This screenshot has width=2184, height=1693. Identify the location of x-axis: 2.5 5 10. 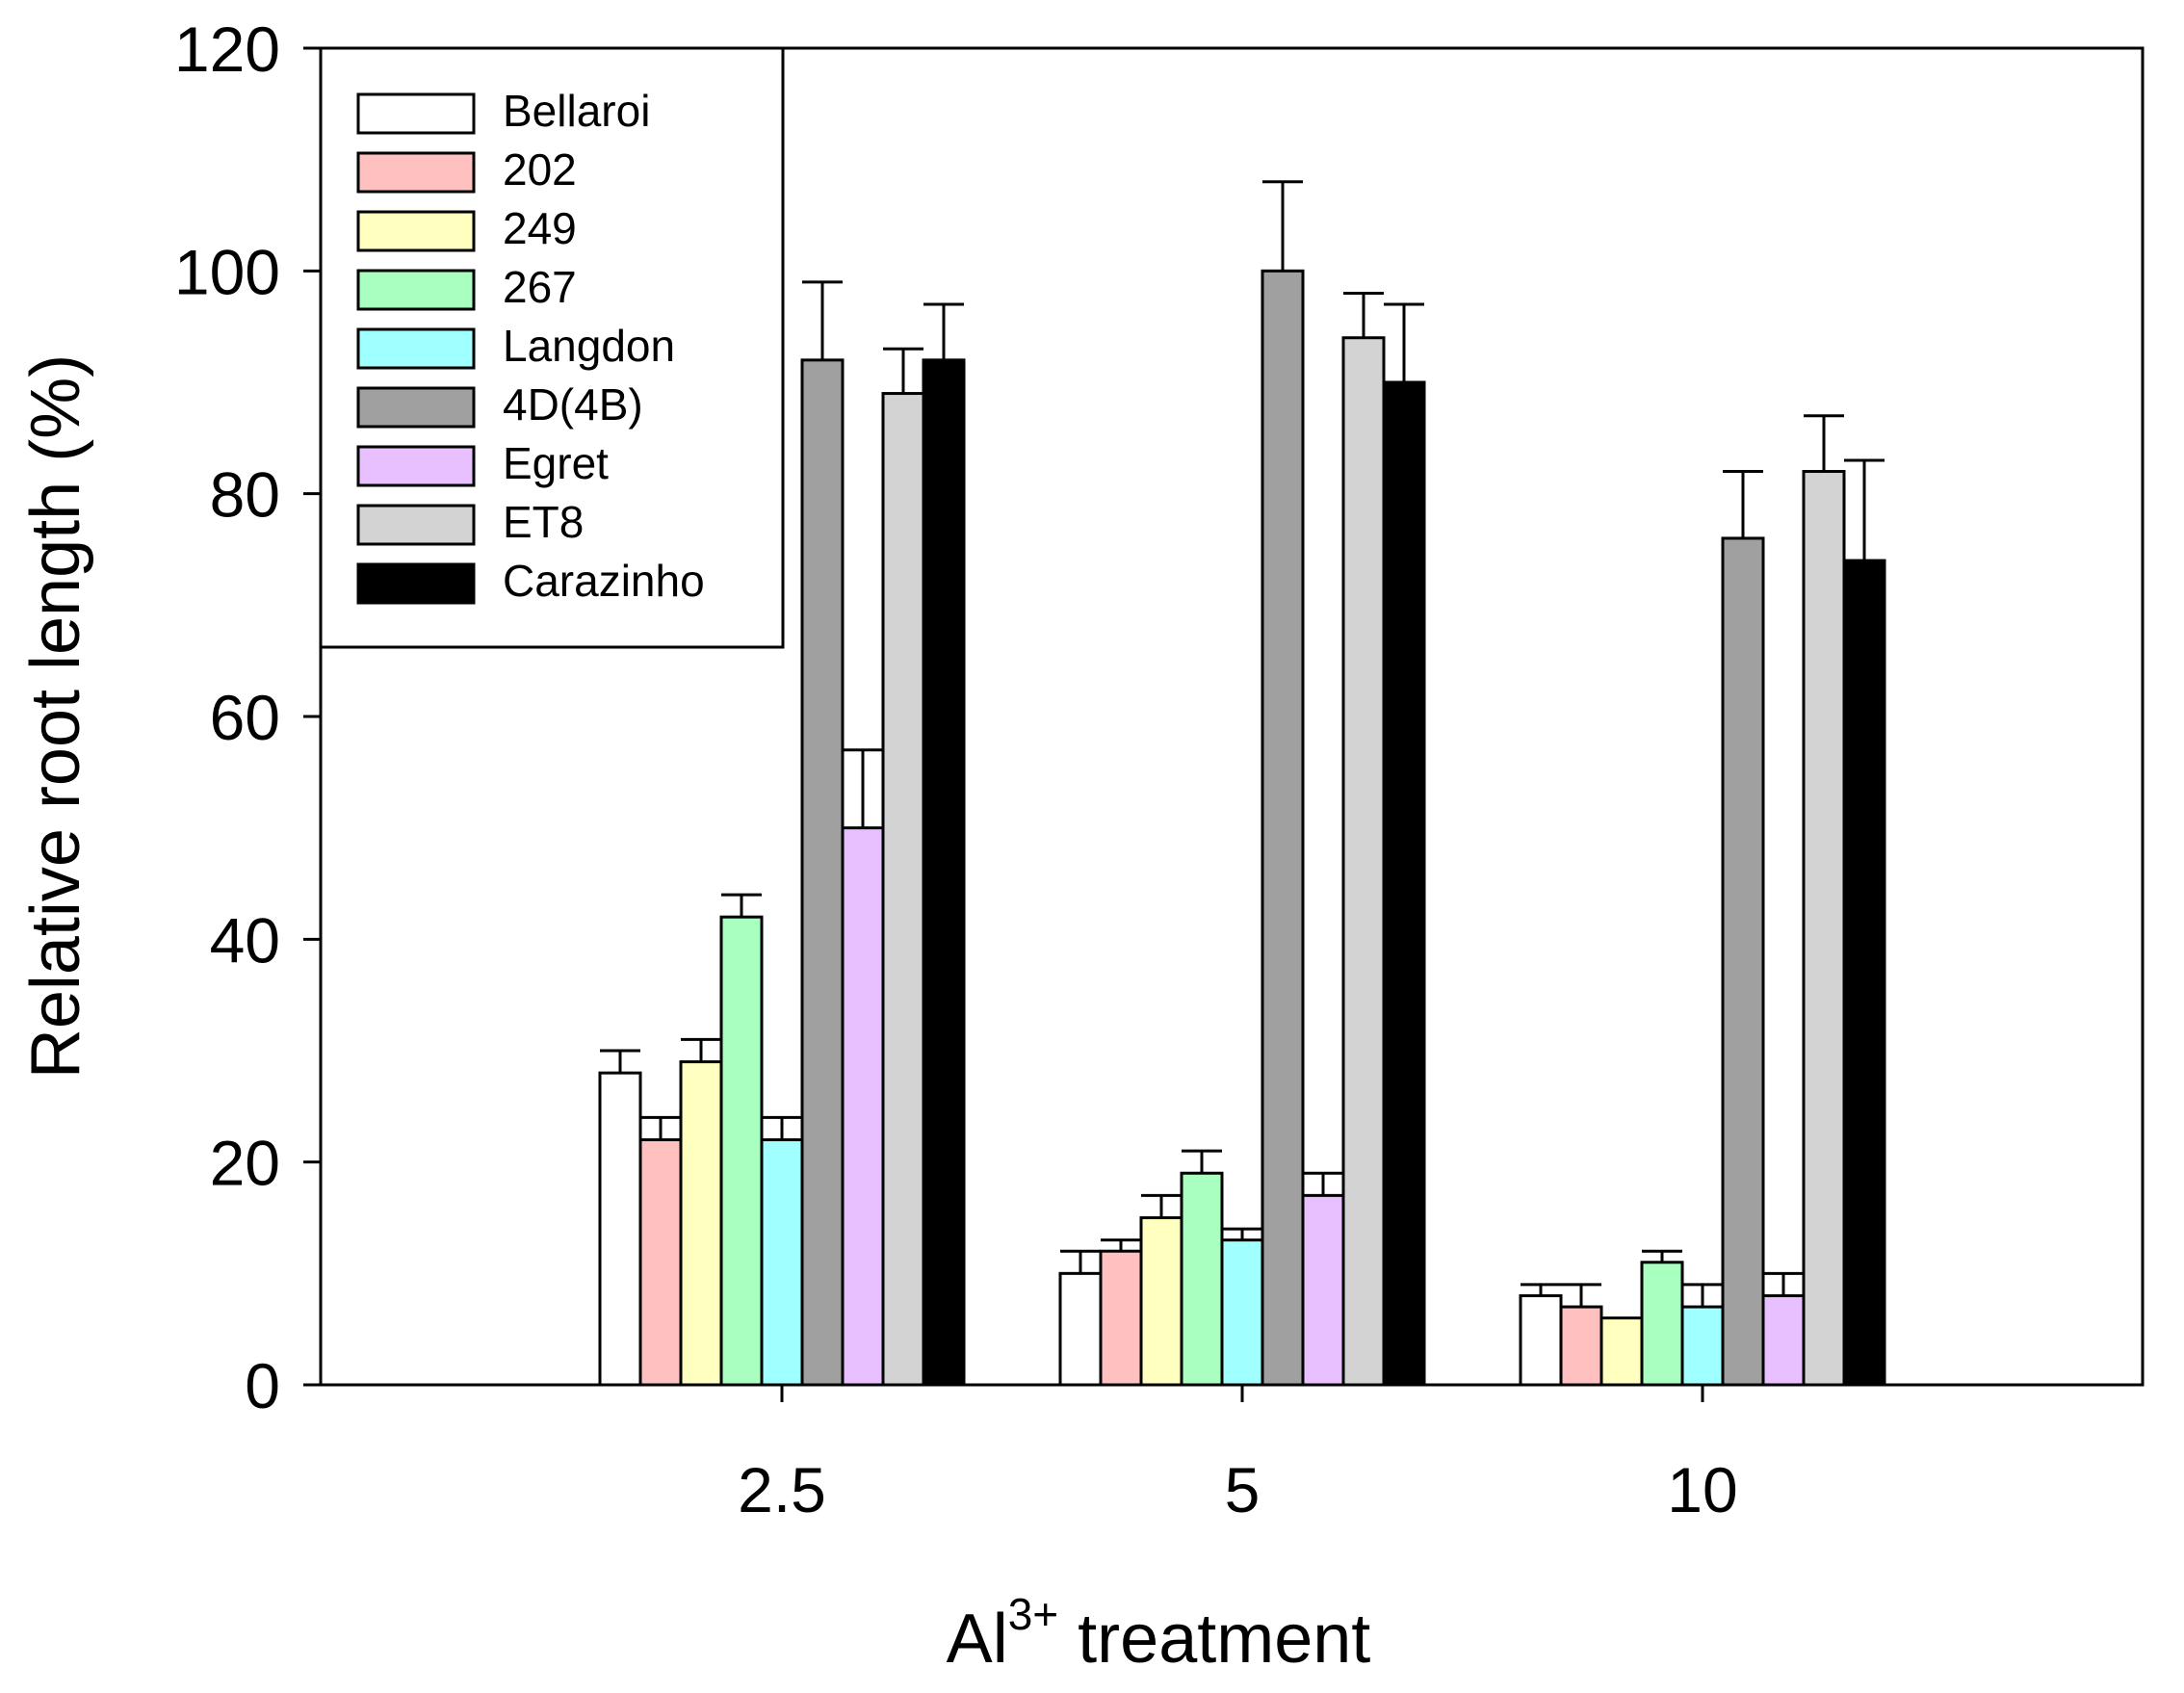
(1238, 1455).